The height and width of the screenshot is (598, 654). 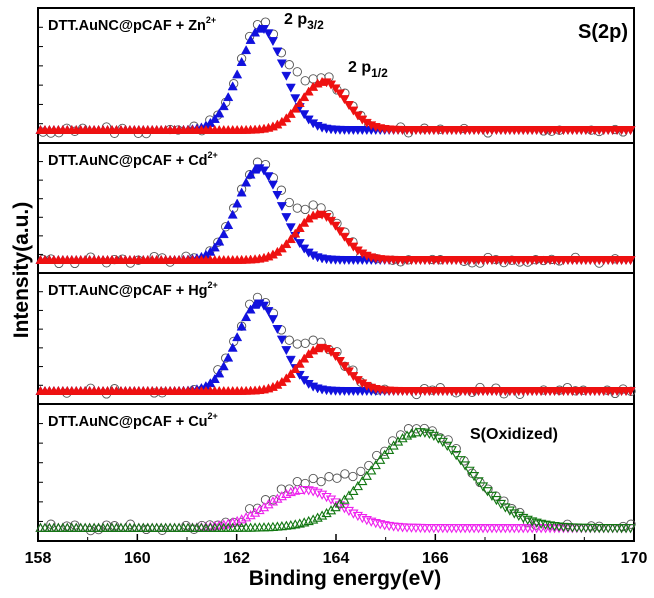 I want to click on x-tick-label: 168, so click(x=534, y=558).